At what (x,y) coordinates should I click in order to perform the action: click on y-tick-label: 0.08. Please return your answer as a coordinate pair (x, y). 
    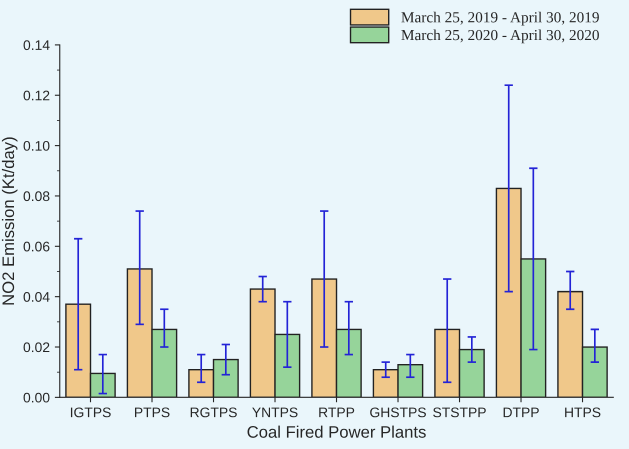
    Looking at the image, I should click on (37, 196).